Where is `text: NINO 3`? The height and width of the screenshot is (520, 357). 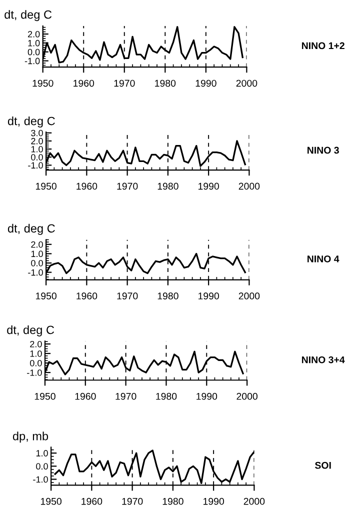
text: NINO 3 is located at coordinates (323, 150).